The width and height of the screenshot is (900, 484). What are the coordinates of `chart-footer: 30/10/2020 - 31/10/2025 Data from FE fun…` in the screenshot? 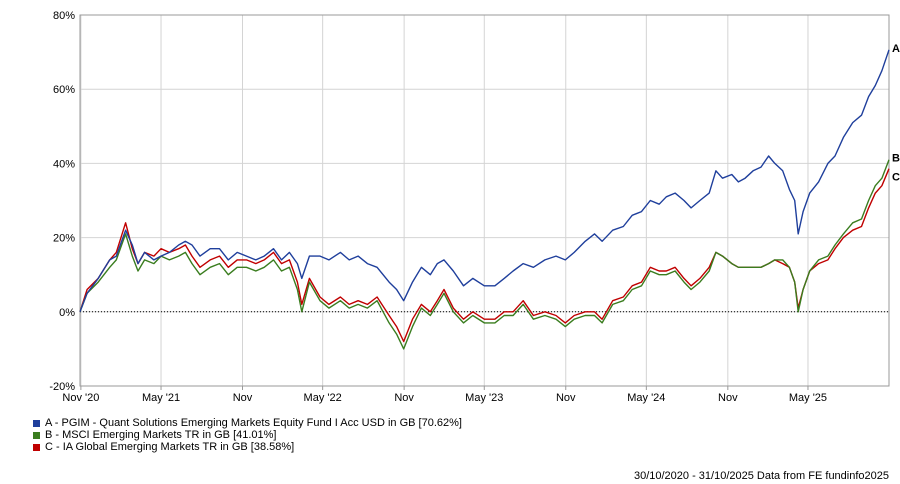 It's located at (761, 476).